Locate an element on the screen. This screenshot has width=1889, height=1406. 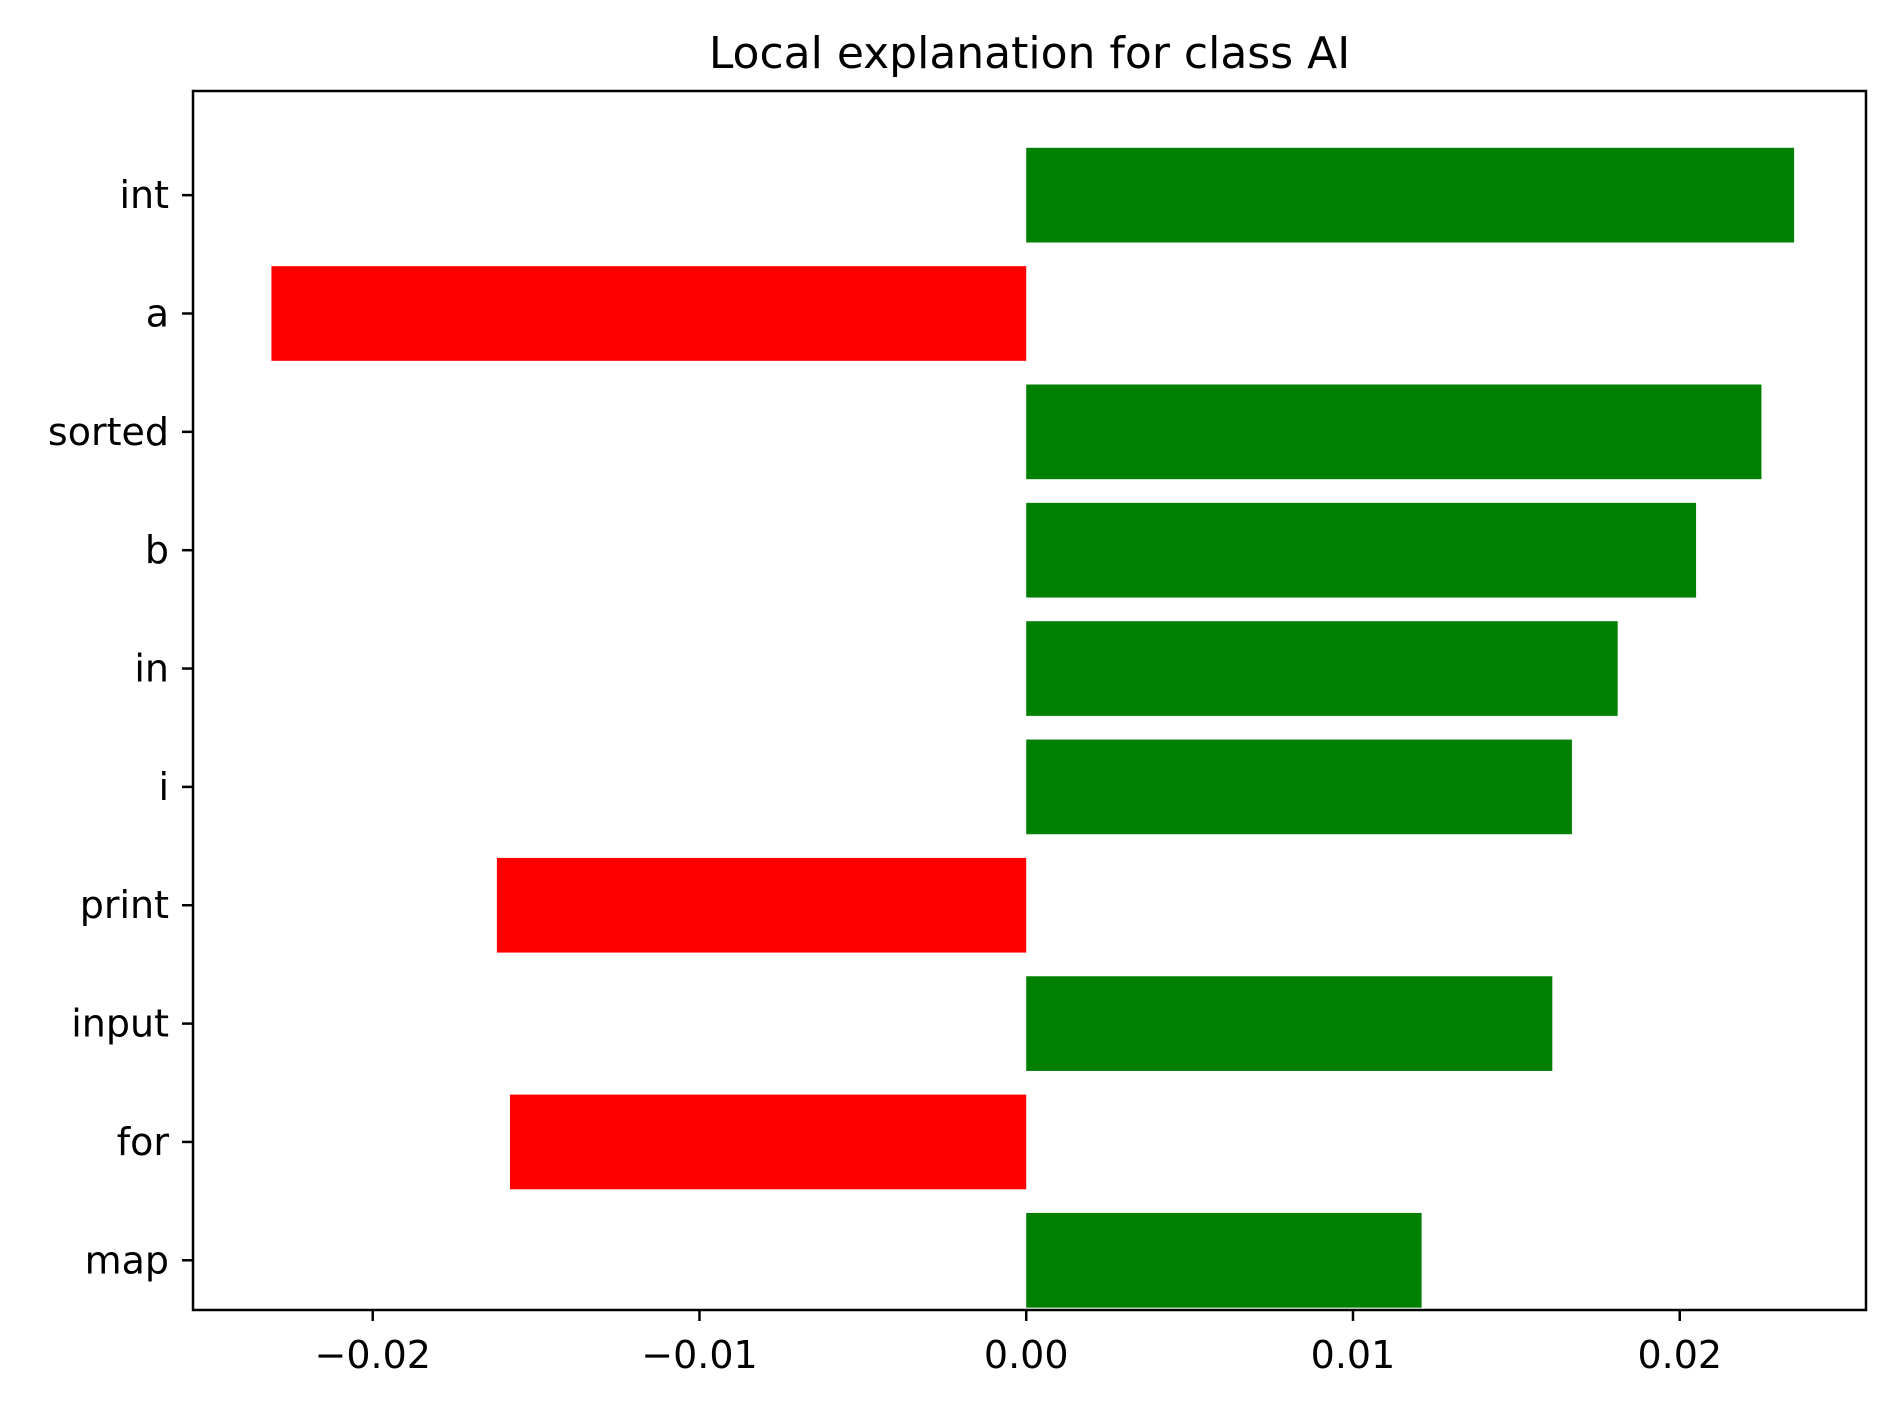
x-tick-label: 0.02 is located at coordinates (1679, 1355).